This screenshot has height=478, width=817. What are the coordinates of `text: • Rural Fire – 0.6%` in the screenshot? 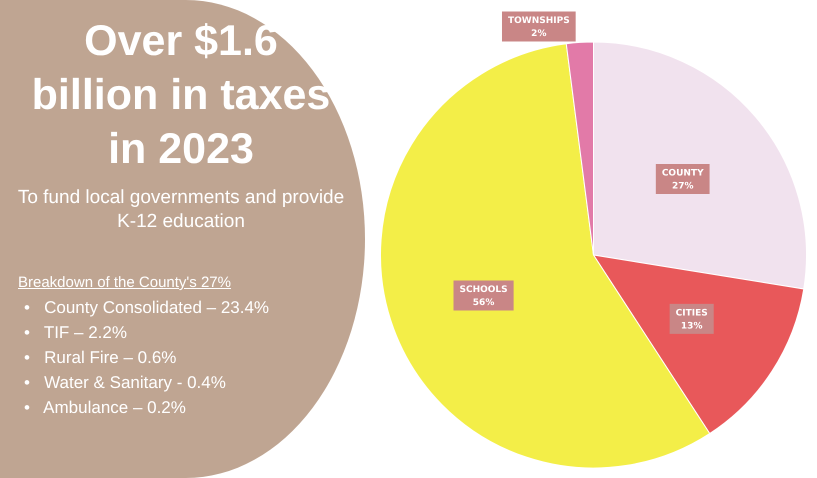 It's located at (101, 358).